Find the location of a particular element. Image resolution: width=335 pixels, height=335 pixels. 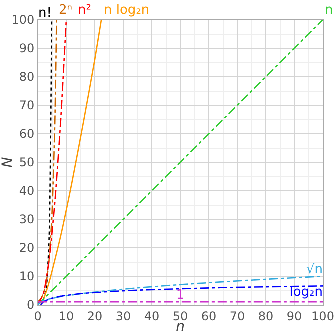

y-tick-label: 50 is located at coordinates (27, 163).